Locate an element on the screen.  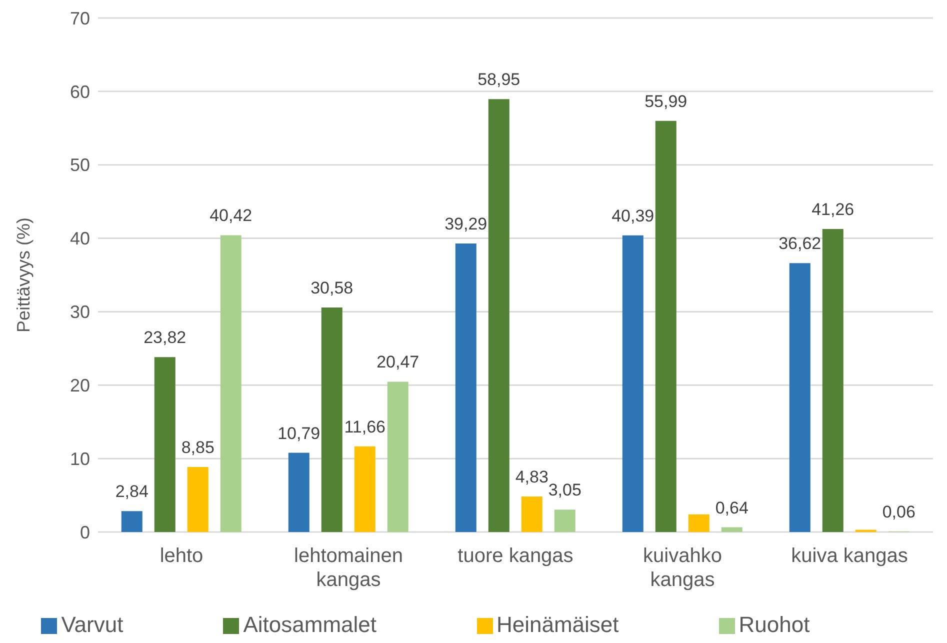
data-label: 4,83 is located at coordinates (531, 477).